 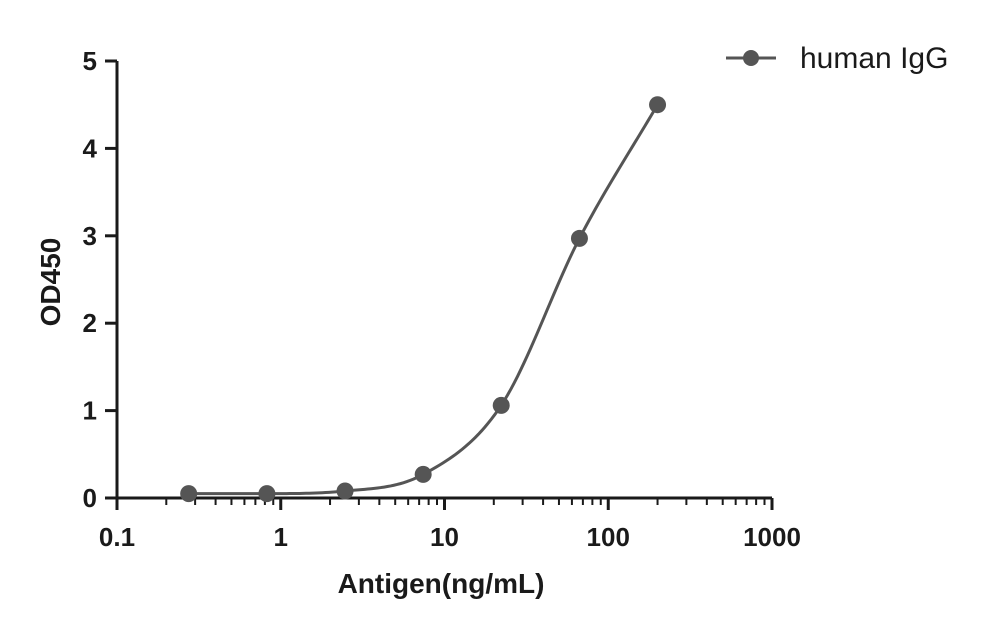 I want to click on y-tick-labels: 0 1 2 3 4 5, so click(x=90, y=279).